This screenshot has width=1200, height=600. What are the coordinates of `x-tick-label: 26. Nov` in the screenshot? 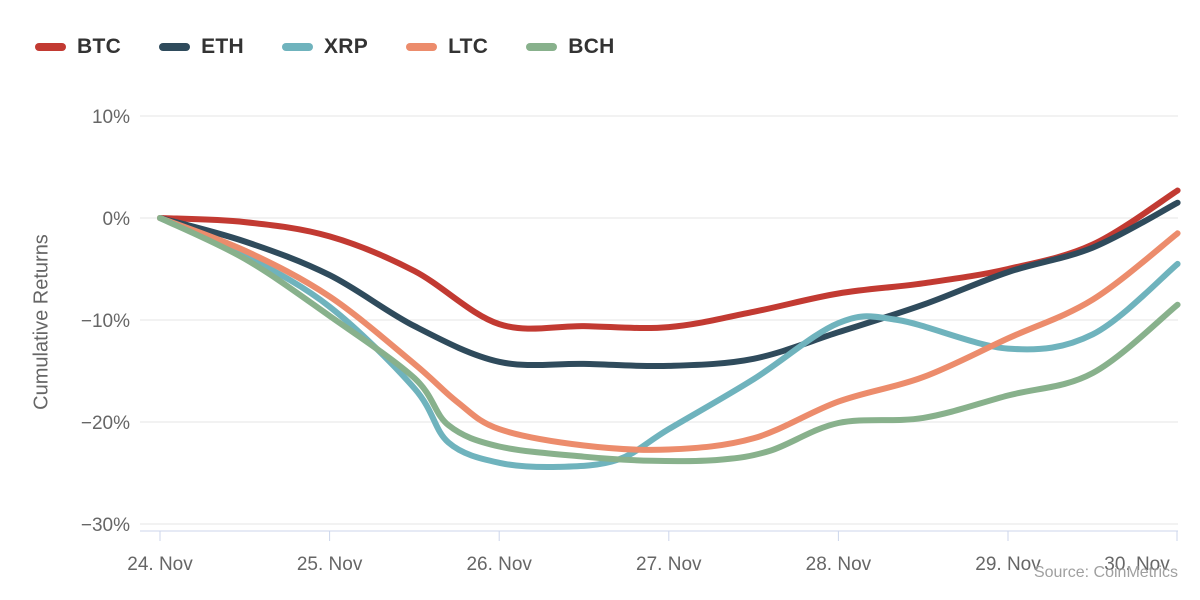 It's located at (499, 564).